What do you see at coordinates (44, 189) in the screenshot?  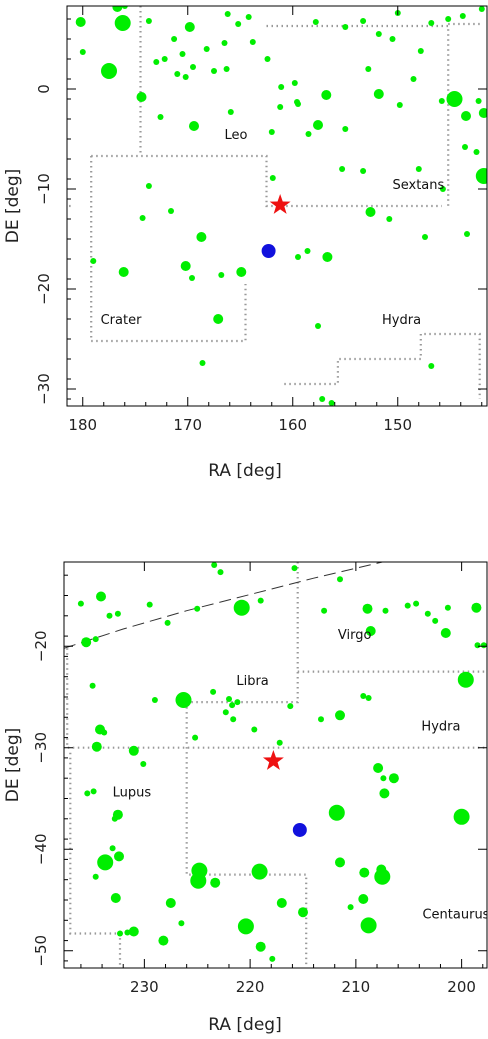 I see `y-tick-label: −10` at bounding box center [44, 189].